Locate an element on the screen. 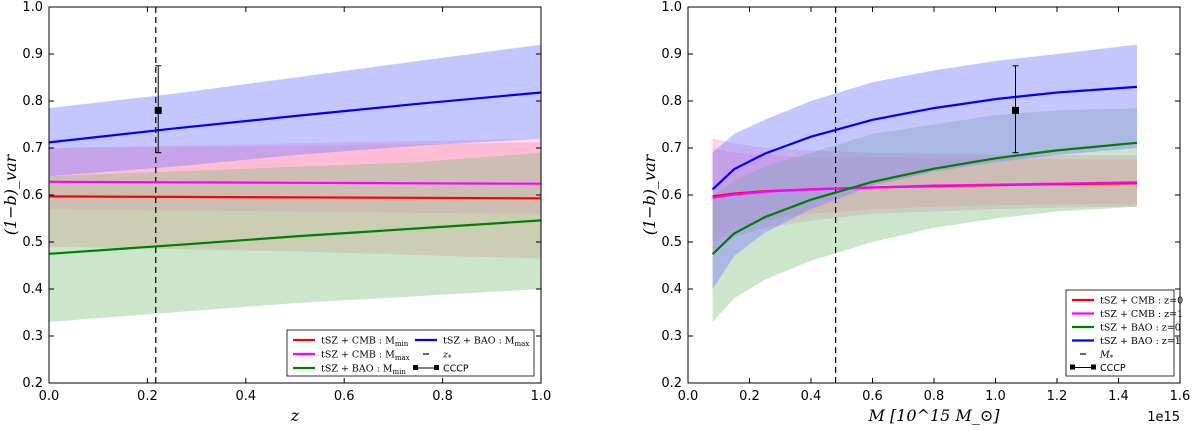 This screenshot has height=431, width=1200. legend-label-text: tSZ + CMB : z=1 is located at coordinates (1141, 314).